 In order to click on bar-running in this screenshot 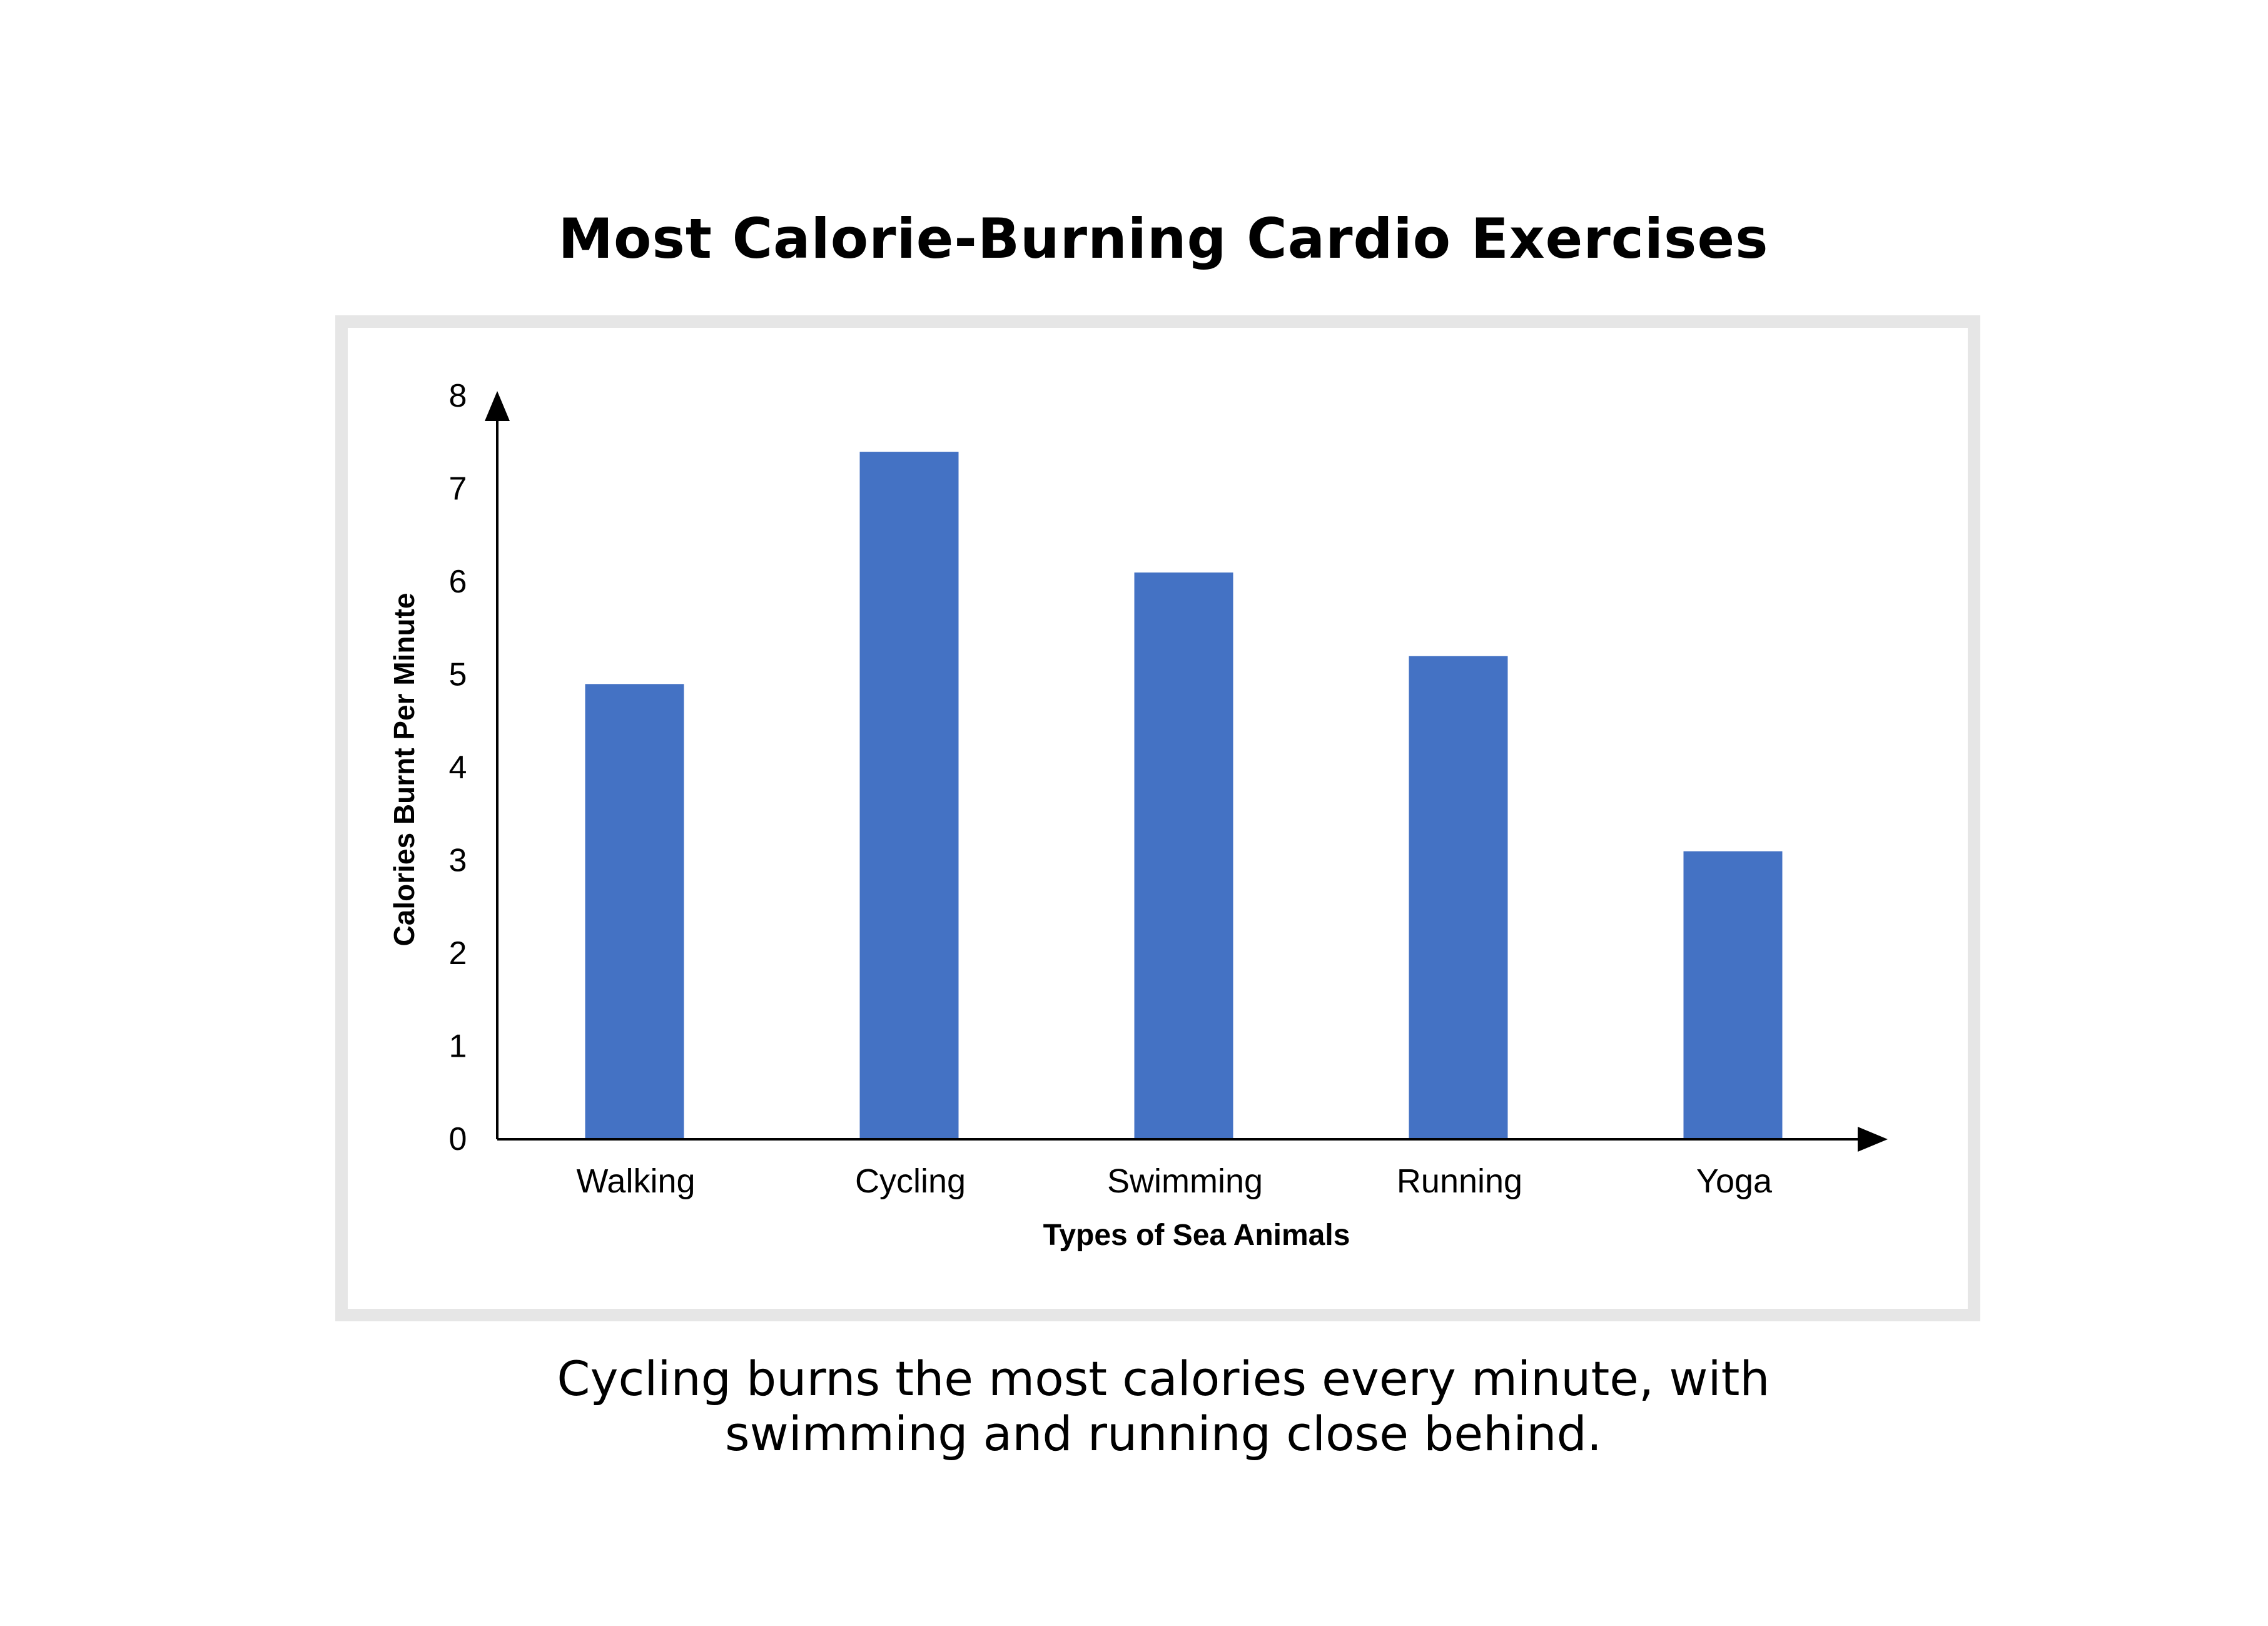, I will do `click(1458, 897)`.